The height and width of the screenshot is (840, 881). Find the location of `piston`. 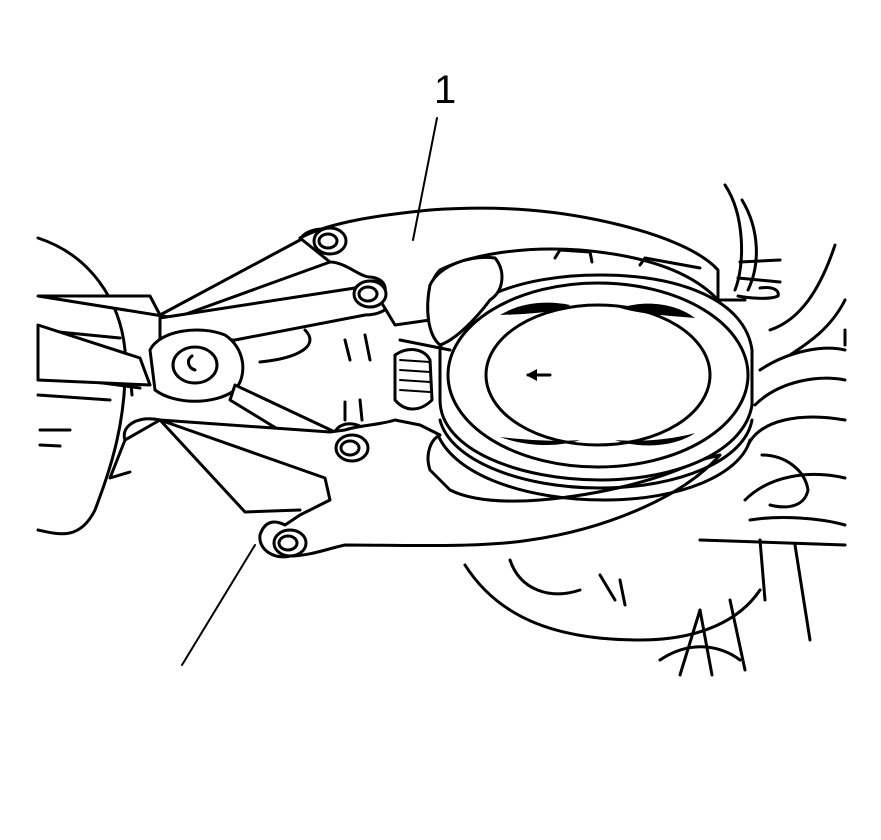

piston is located at coordinates (548, 375).